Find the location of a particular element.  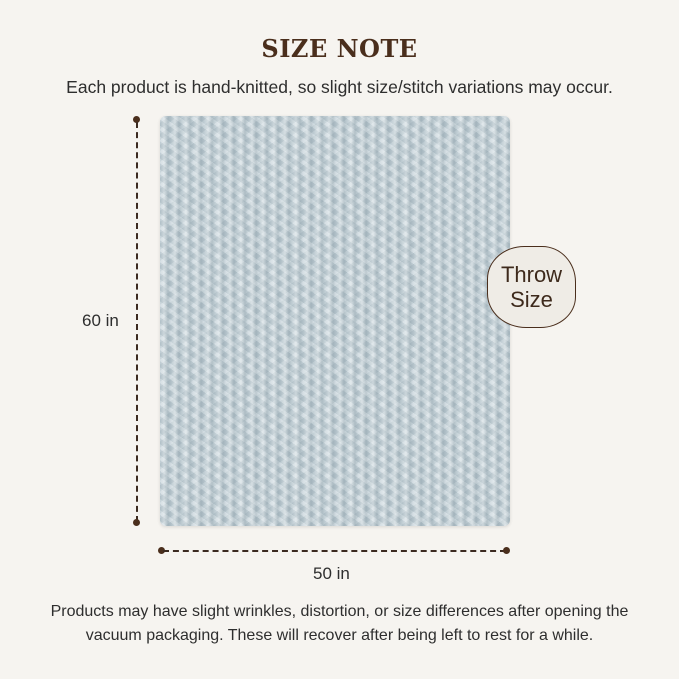

width-dimension-line is located at coordinates (334, 551).